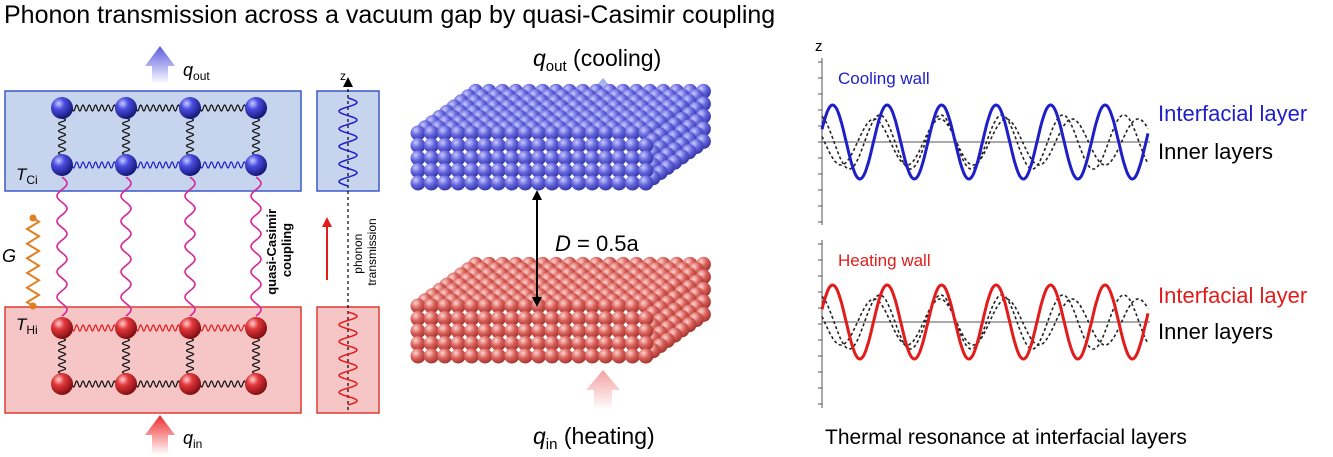 This screenshot has width=1333, height=457. I want to click on heating-wall-label: Heating wall, so click(884, 260).